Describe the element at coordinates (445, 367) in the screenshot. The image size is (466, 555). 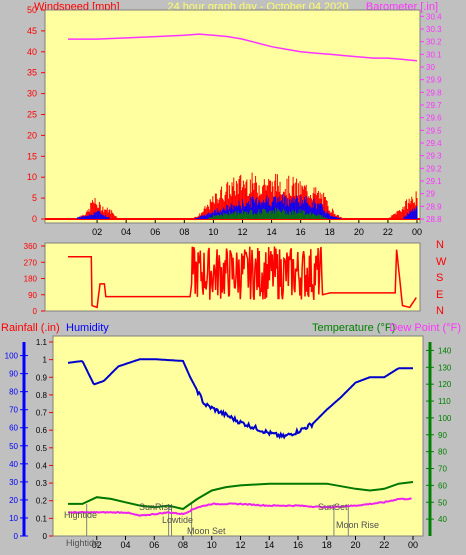
I see `temperature-tick-label: 130` at that location.